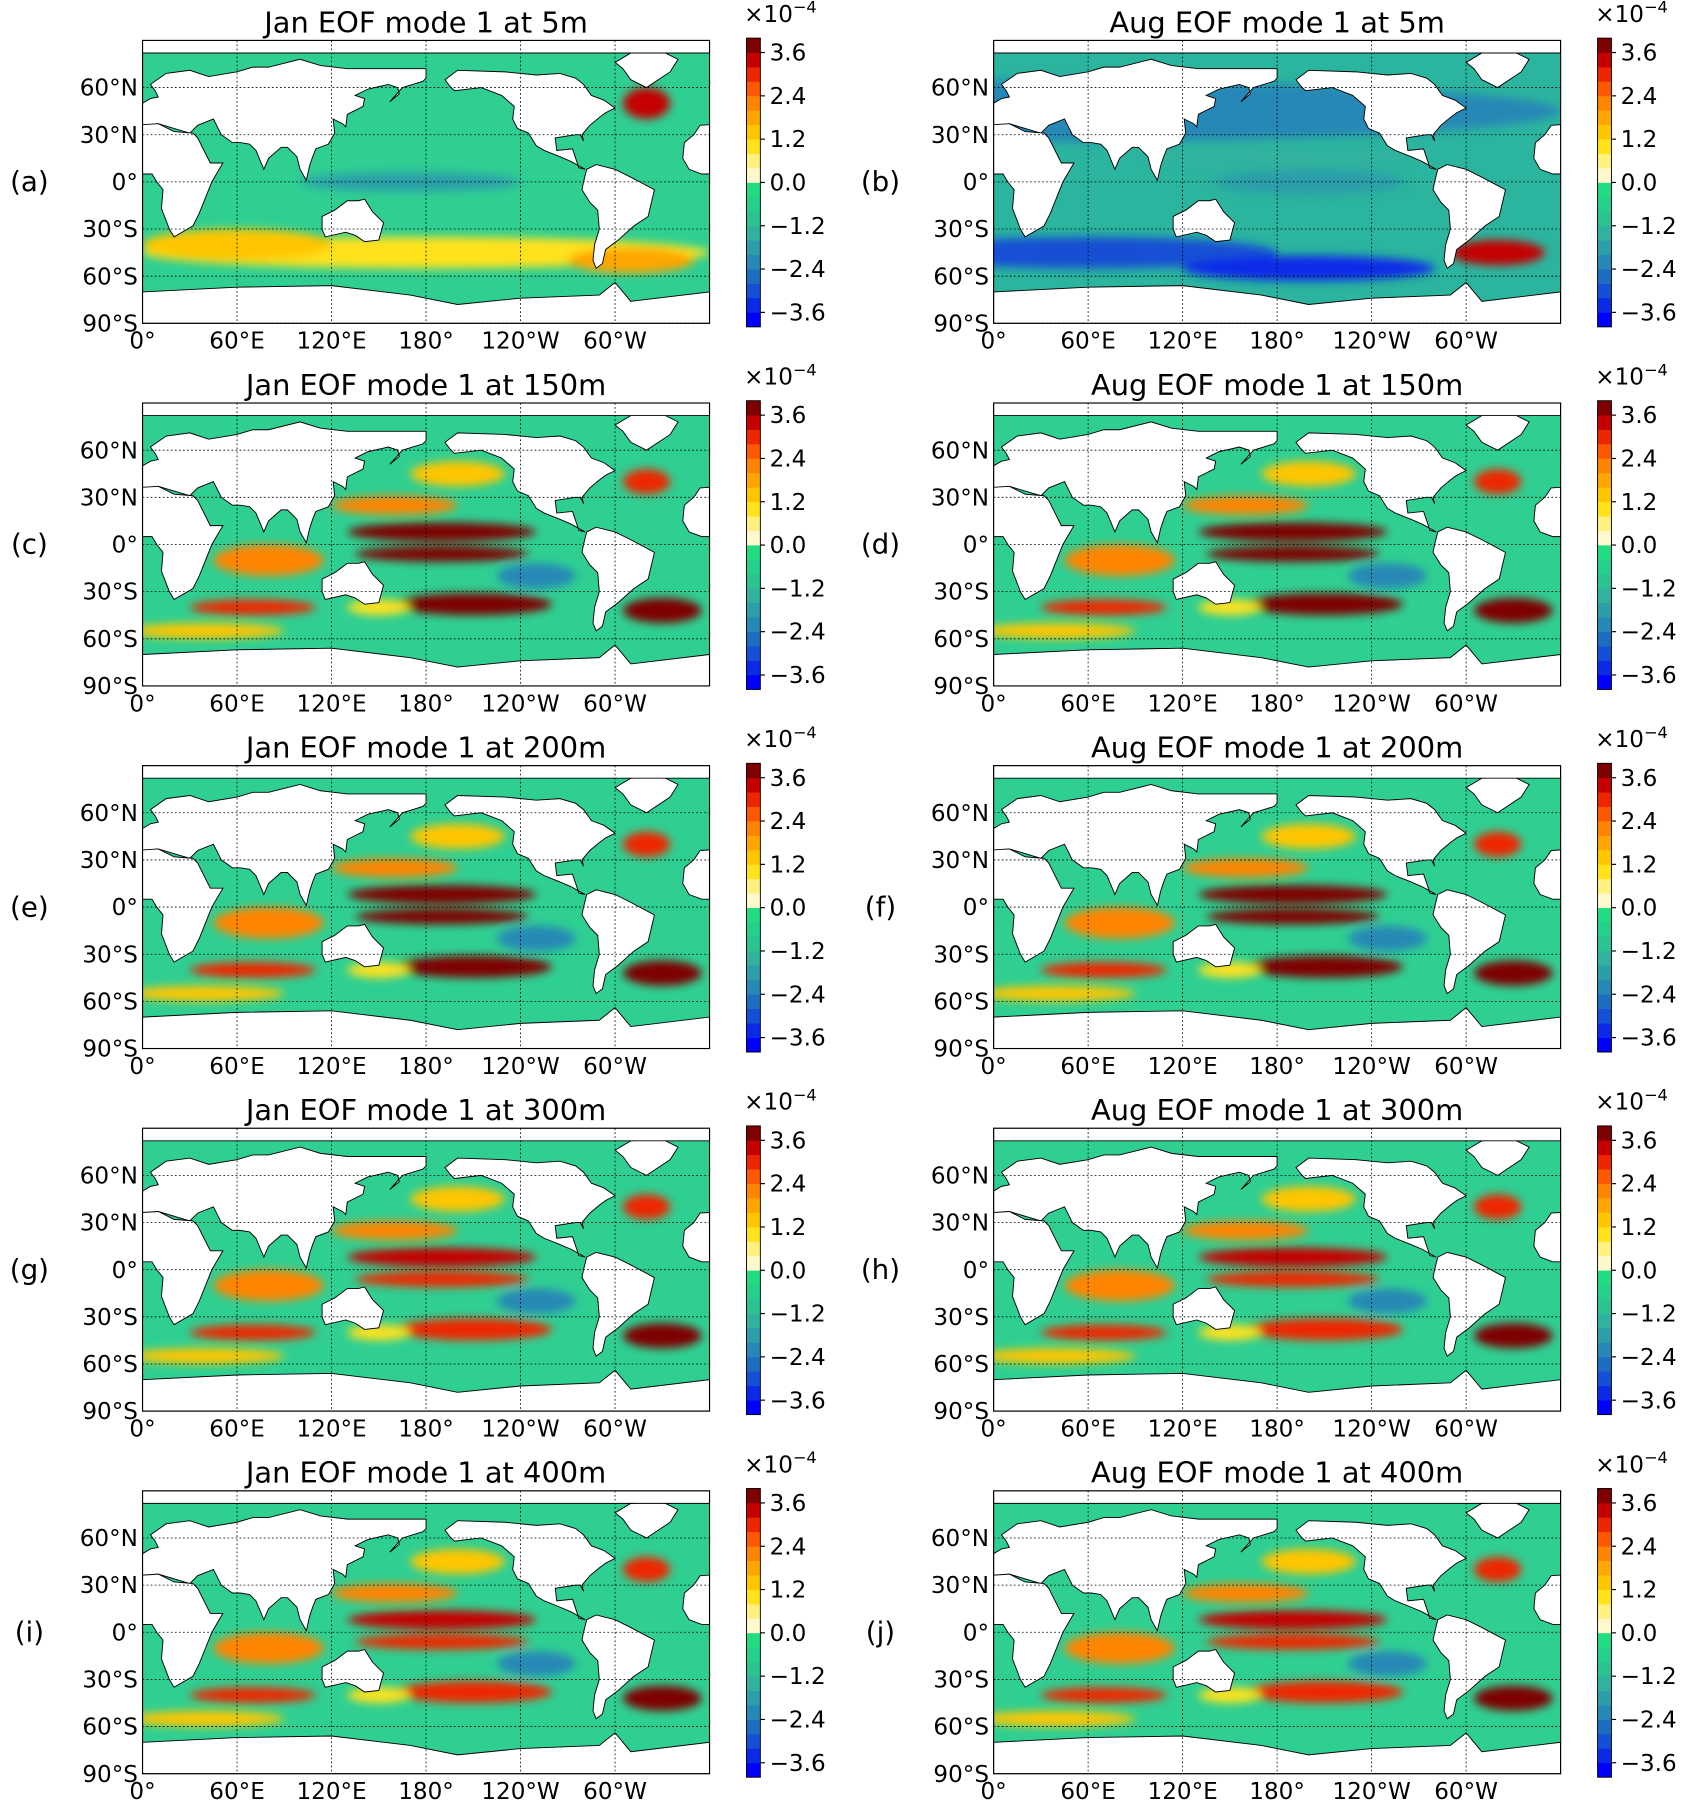 The image size is (1687, 1813). What do you see at coordinates (615, 342) in the screenshot?
I see `lon-tick-label: 60°W` at bounding box center [615, 342].